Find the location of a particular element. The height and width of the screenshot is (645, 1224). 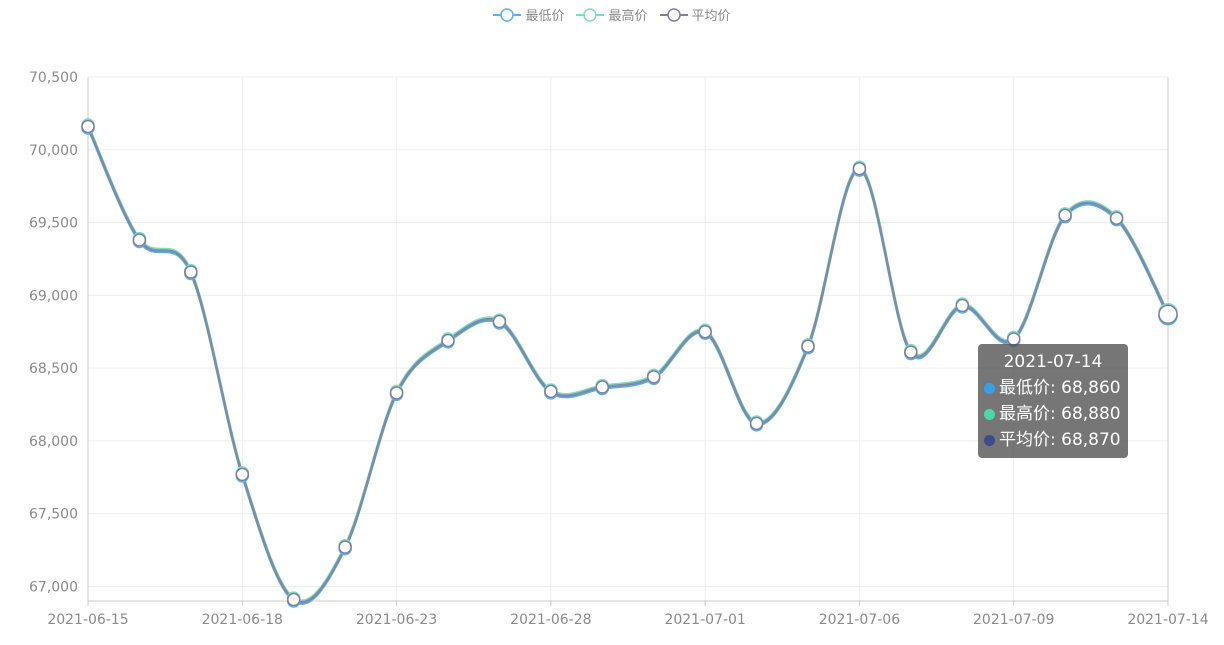

legend-item-avg: 平均价 is located at coordinates (695, 14).